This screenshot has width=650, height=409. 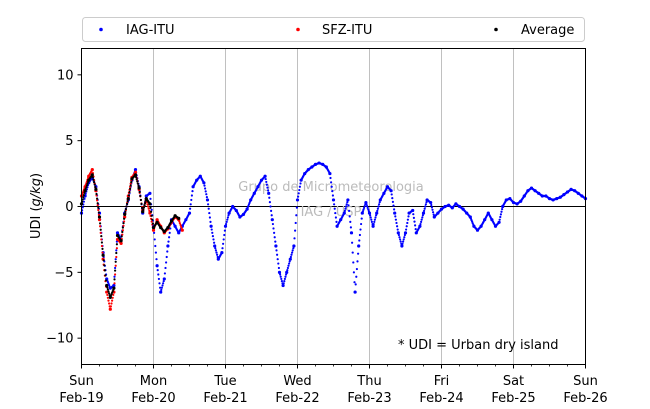 What do you see at coordinates (224, 381) in the screenshot?
I see `x-tick-weekday: Tue` at bounding box center [224, 381].